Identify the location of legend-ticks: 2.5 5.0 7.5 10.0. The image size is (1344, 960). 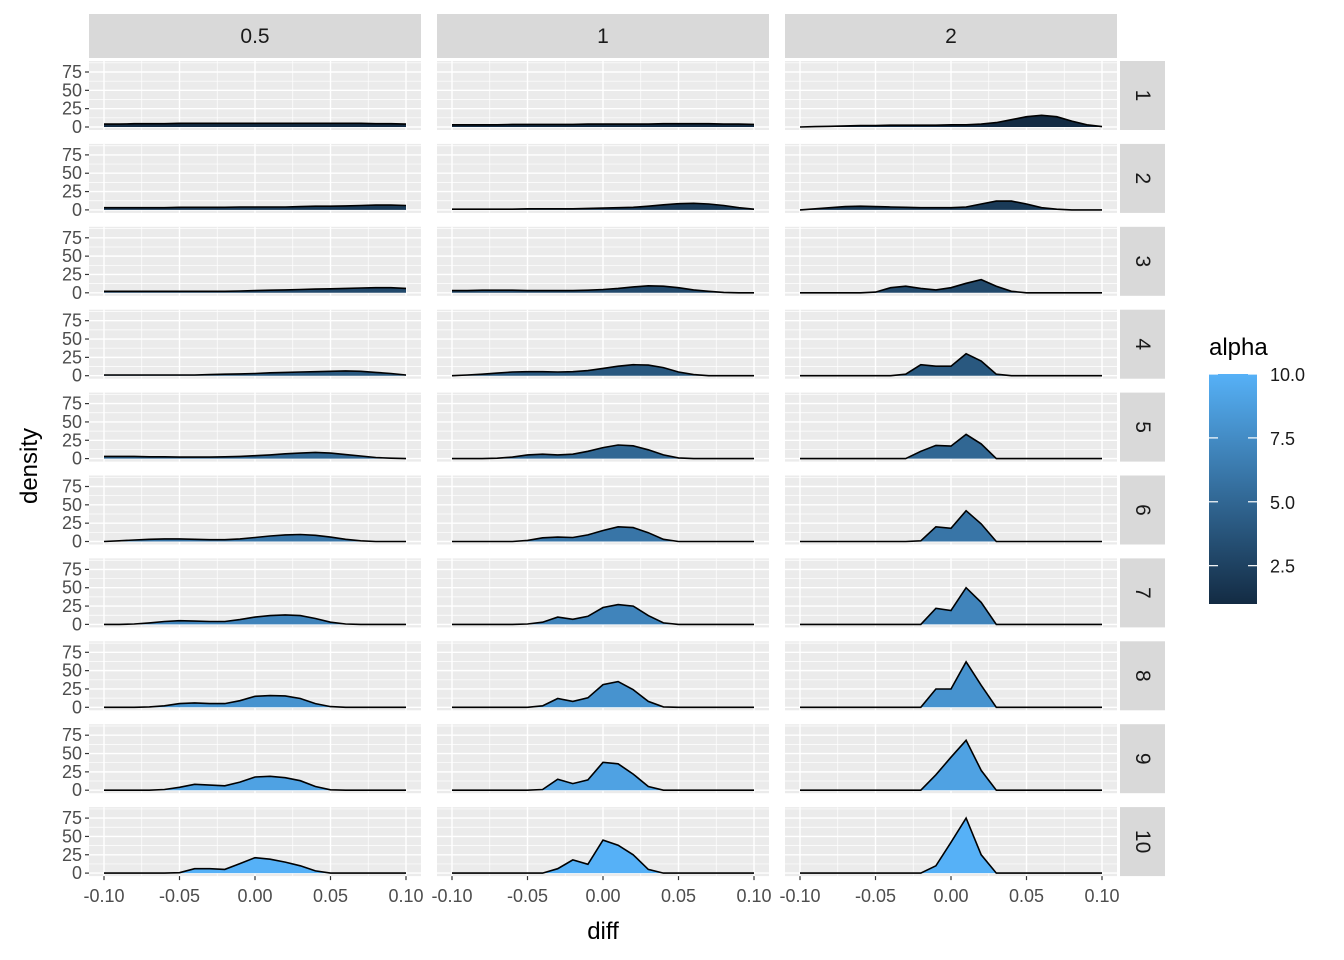
(1257, 471).